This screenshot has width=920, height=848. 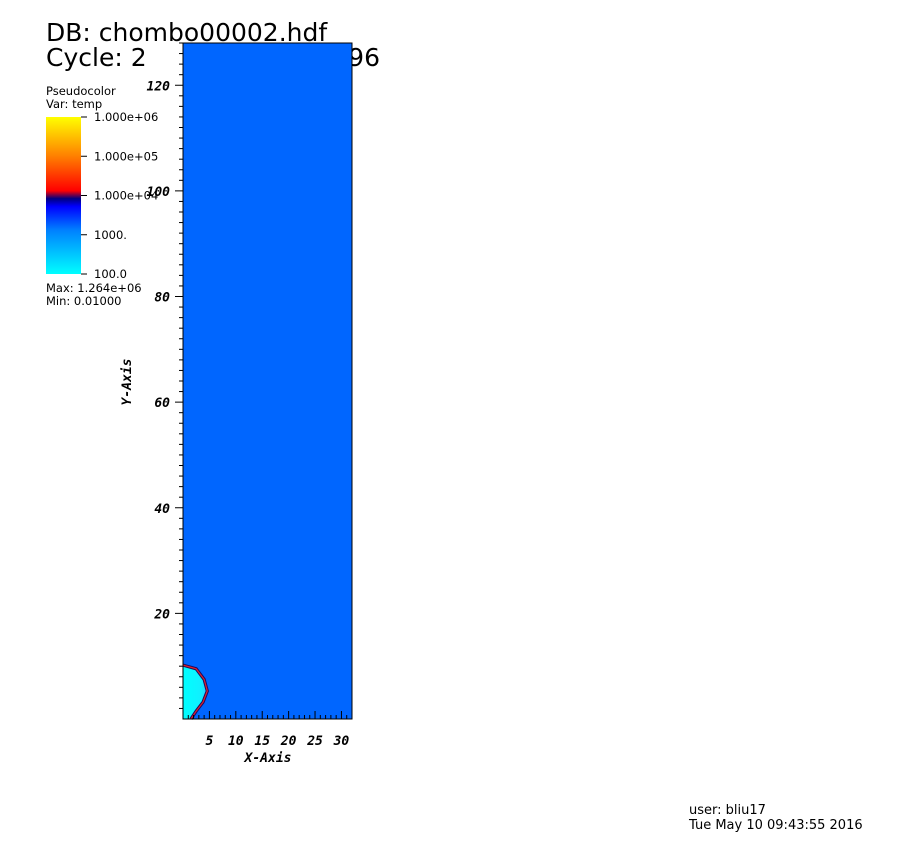 I want to click on colorbar-tick-label: 1000., so click(x=110, y=235).